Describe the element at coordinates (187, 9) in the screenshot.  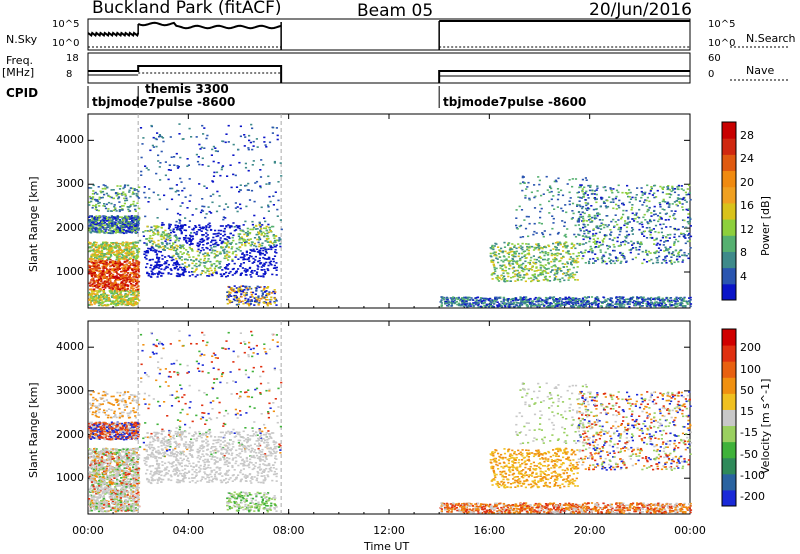
I see `chart-title: Buckland Park (fitACF)` at that location.